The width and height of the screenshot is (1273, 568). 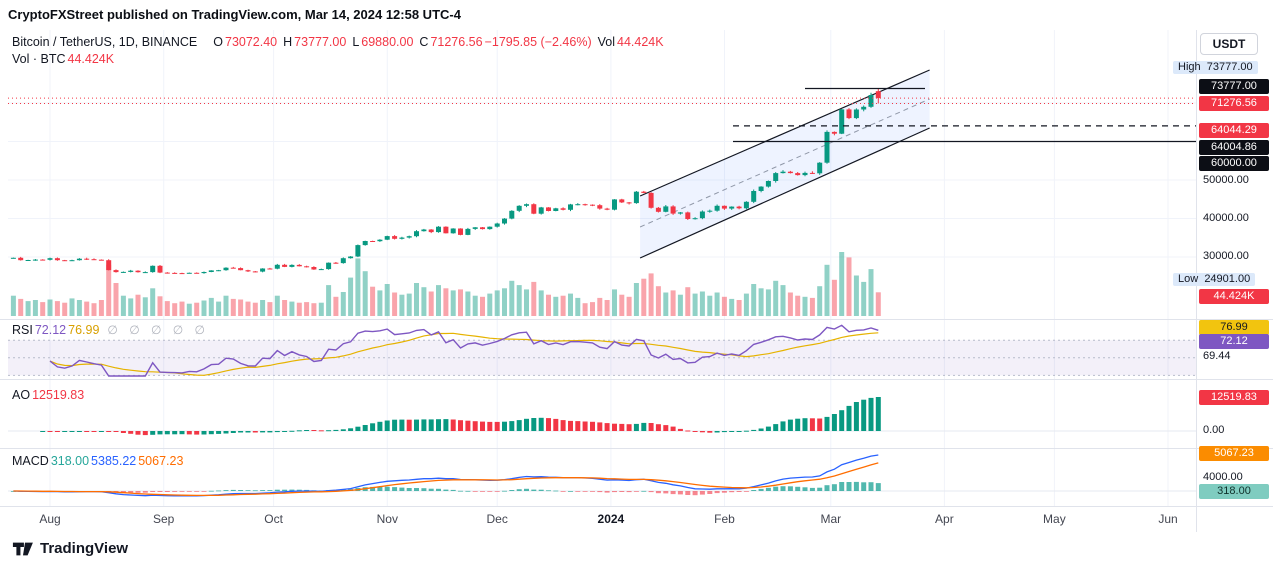 I want to click on tradingview-logo: TradingView, so click(x=70, y=548).